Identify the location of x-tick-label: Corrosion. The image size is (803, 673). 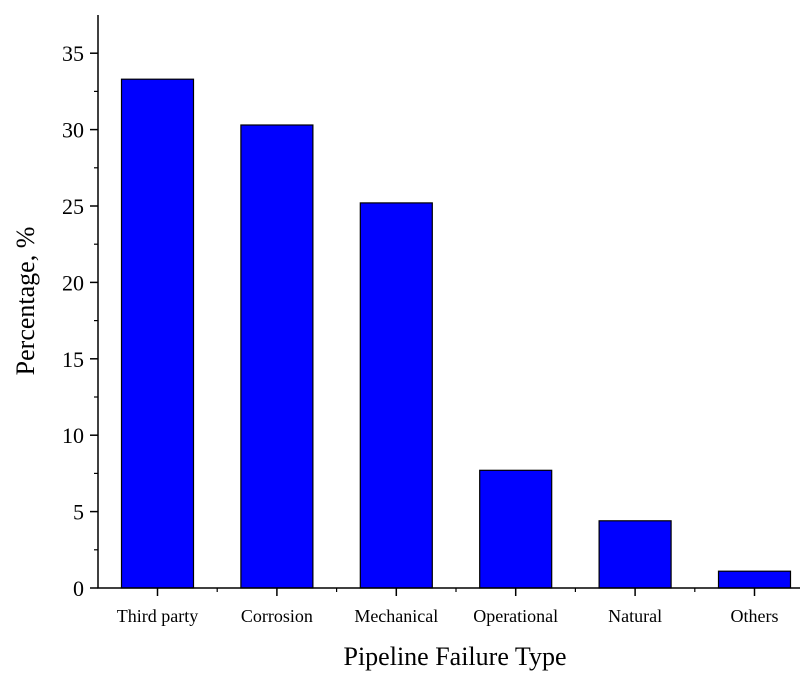
(277, 616).